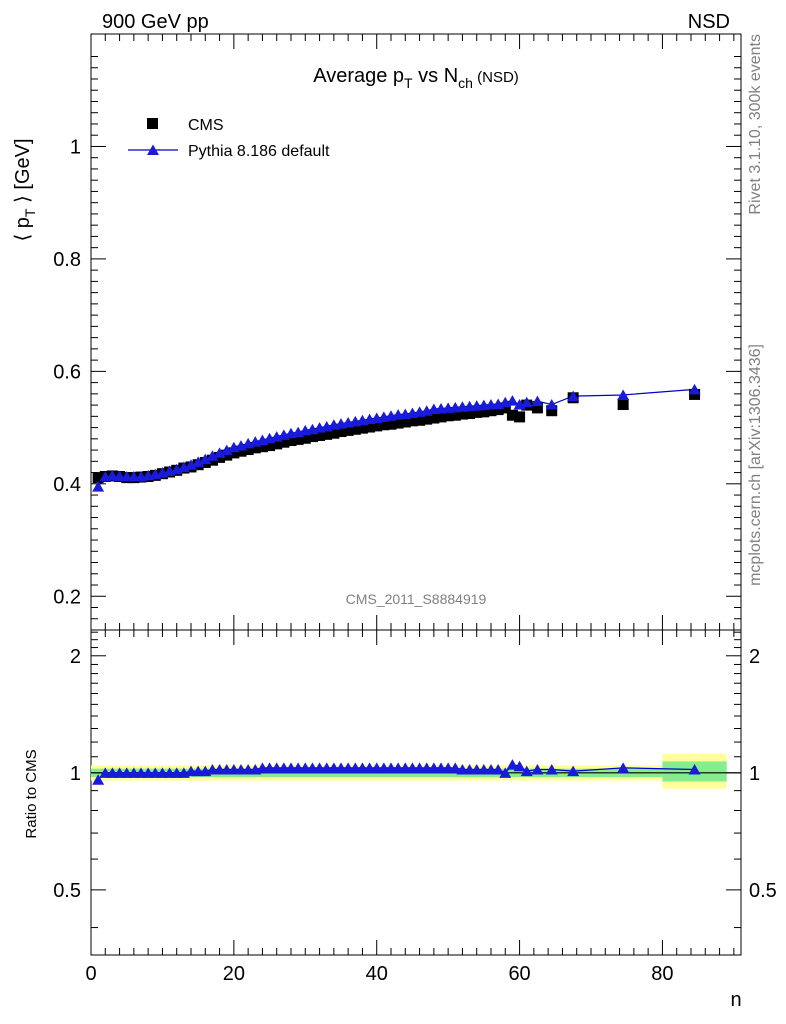 The height and width of the screenshot is (1024, 786). Describe the element at coordinates (152, 123) in the screenshot. I see `legend-marker-cms` at that location.